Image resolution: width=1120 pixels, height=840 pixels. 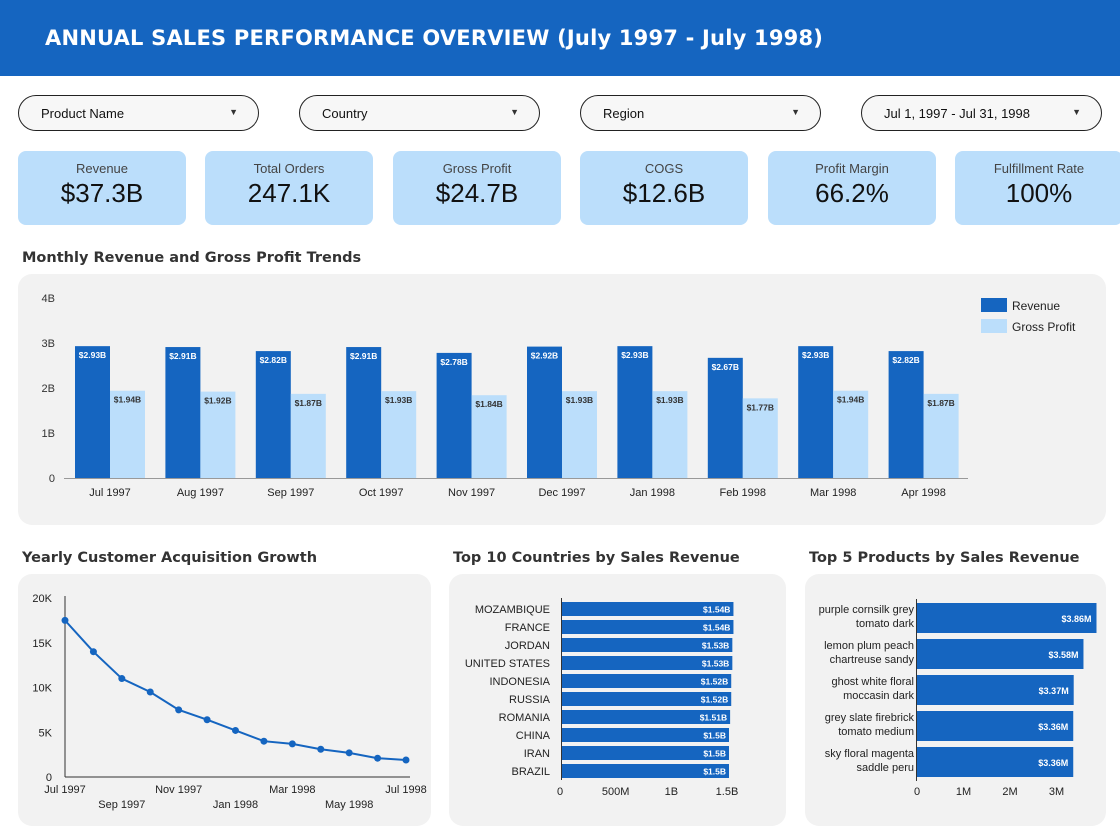 I want to click on gross-profit-data-label: $1.87B, so click(x=308, y=403).